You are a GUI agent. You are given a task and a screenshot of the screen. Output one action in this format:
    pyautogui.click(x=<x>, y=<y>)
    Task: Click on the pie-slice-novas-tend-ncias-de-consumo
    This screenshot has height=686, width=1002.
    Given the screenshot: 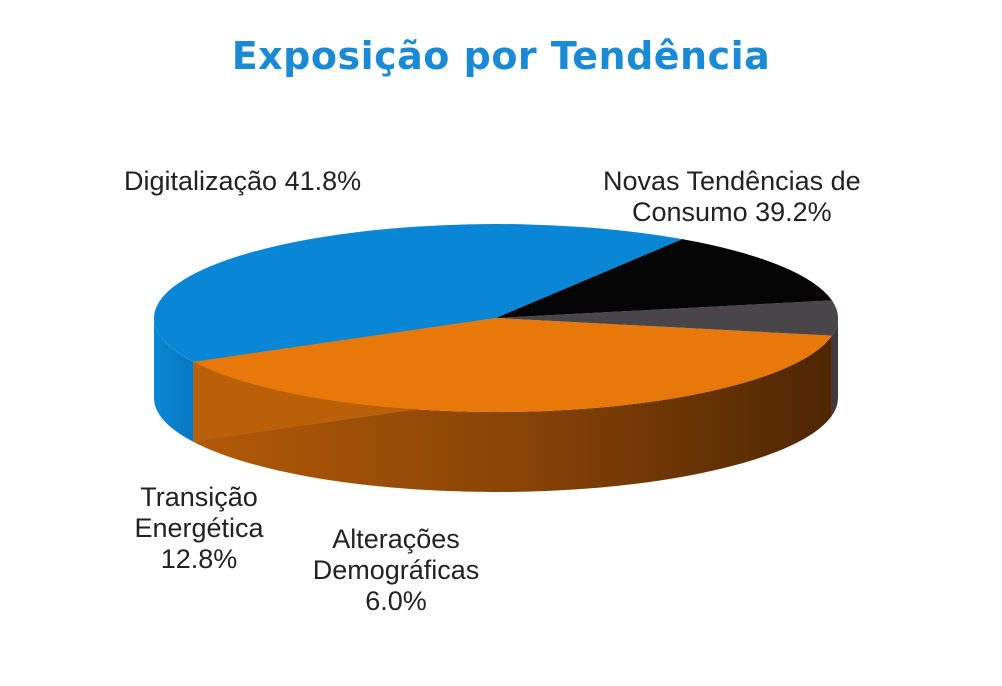 What is the action you would take?
    pyautogui.click(x=512, y=365)
    